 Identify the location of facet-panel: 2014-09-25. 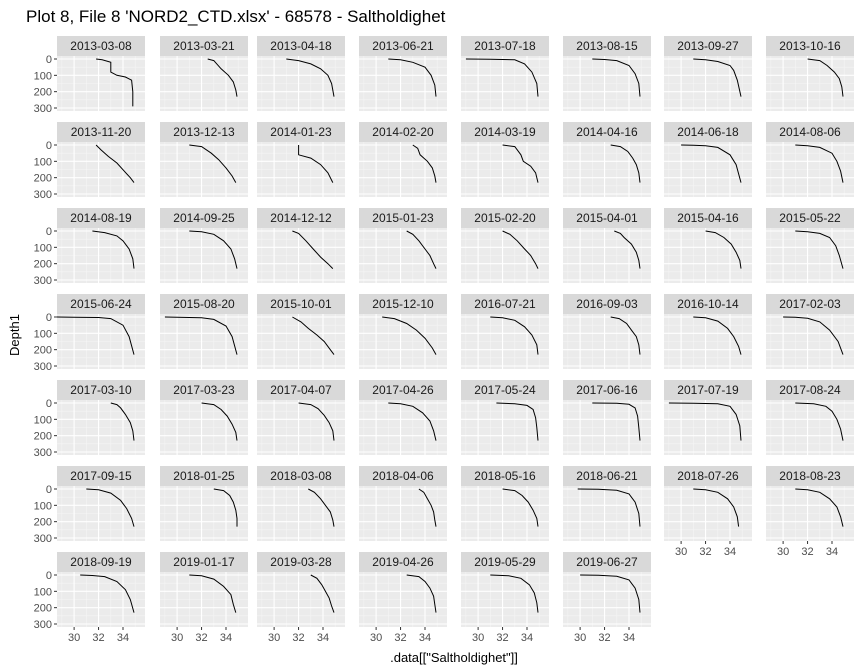
(204, 245).